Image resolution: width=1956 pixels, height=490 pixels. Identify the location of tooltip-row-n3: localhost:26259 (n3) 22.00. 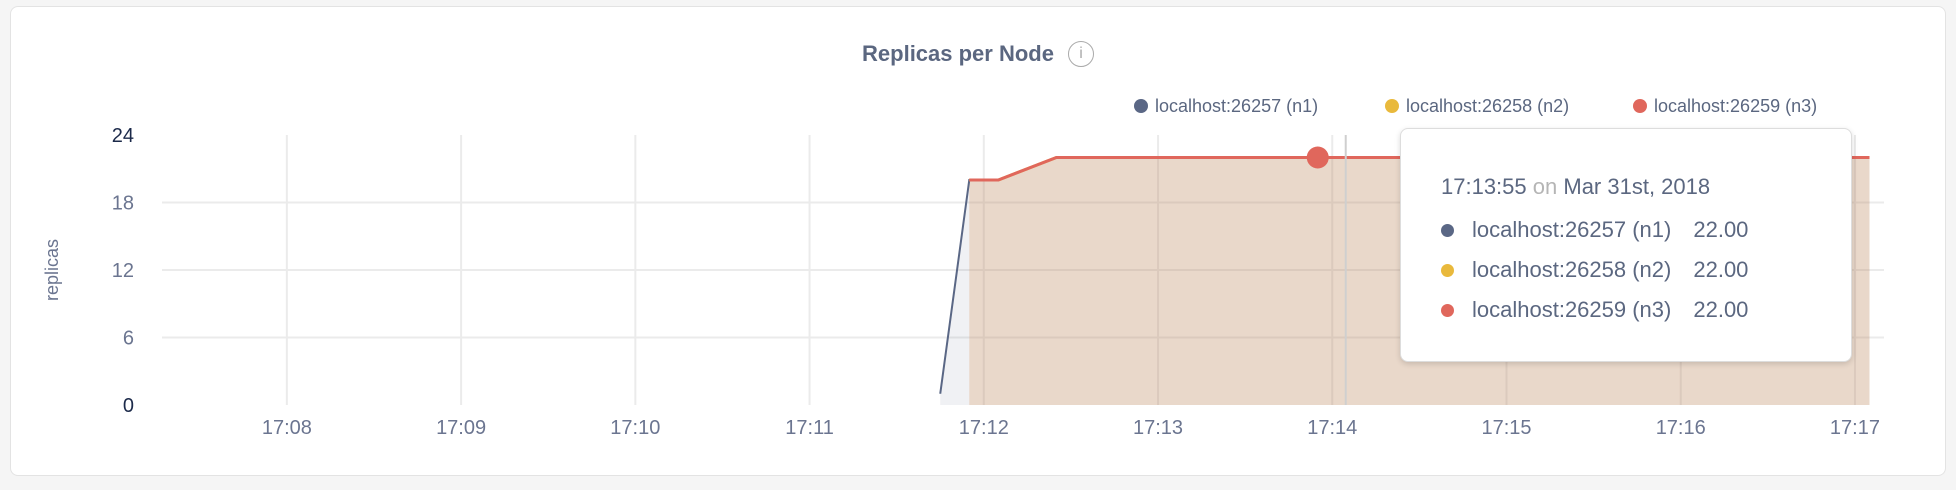
(1594, 310).